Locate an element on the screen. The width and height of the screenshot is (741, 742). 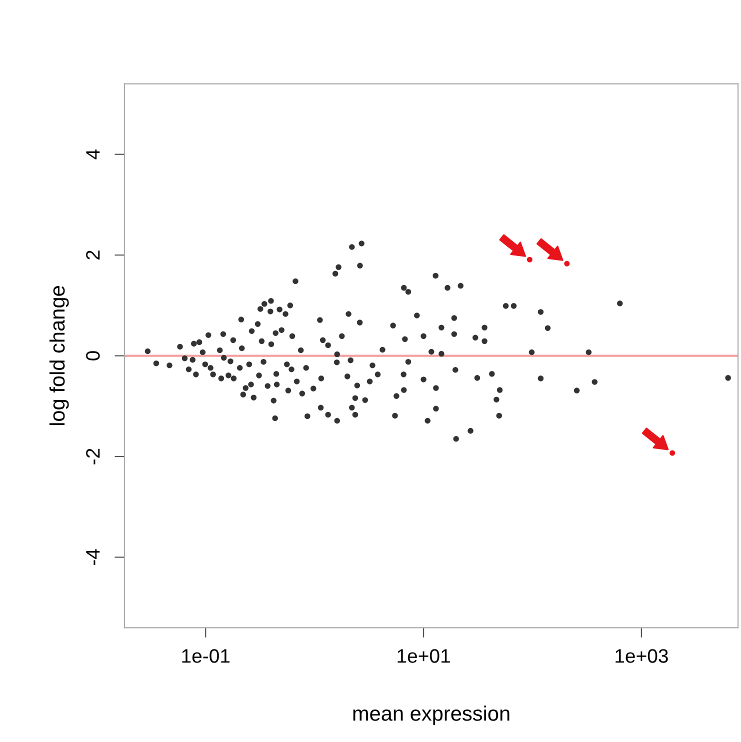
y-tick-label: -4 is located at coordinates (93, 557).